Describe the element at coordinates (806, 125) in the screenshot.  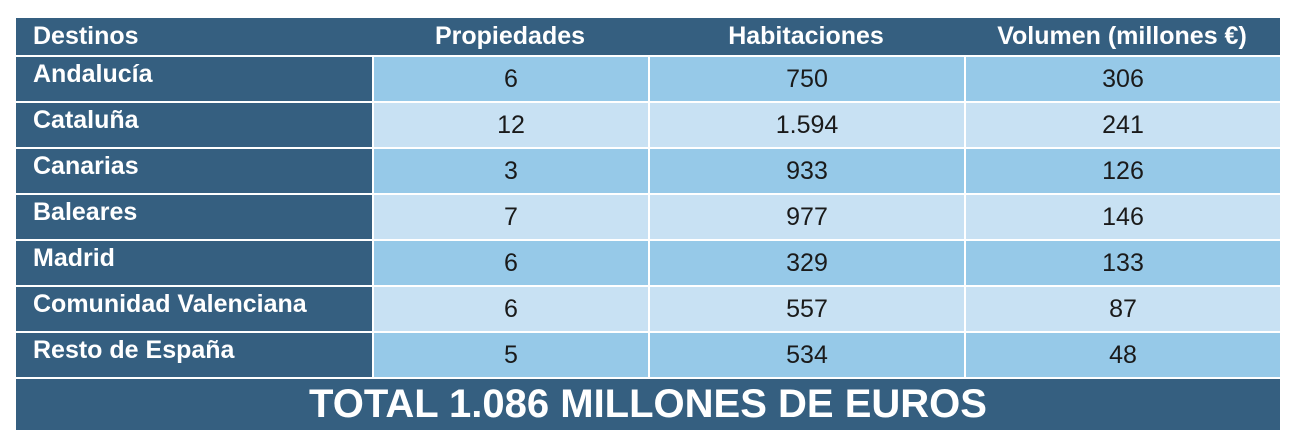
I see `row-rooms: 1.594` at that location.